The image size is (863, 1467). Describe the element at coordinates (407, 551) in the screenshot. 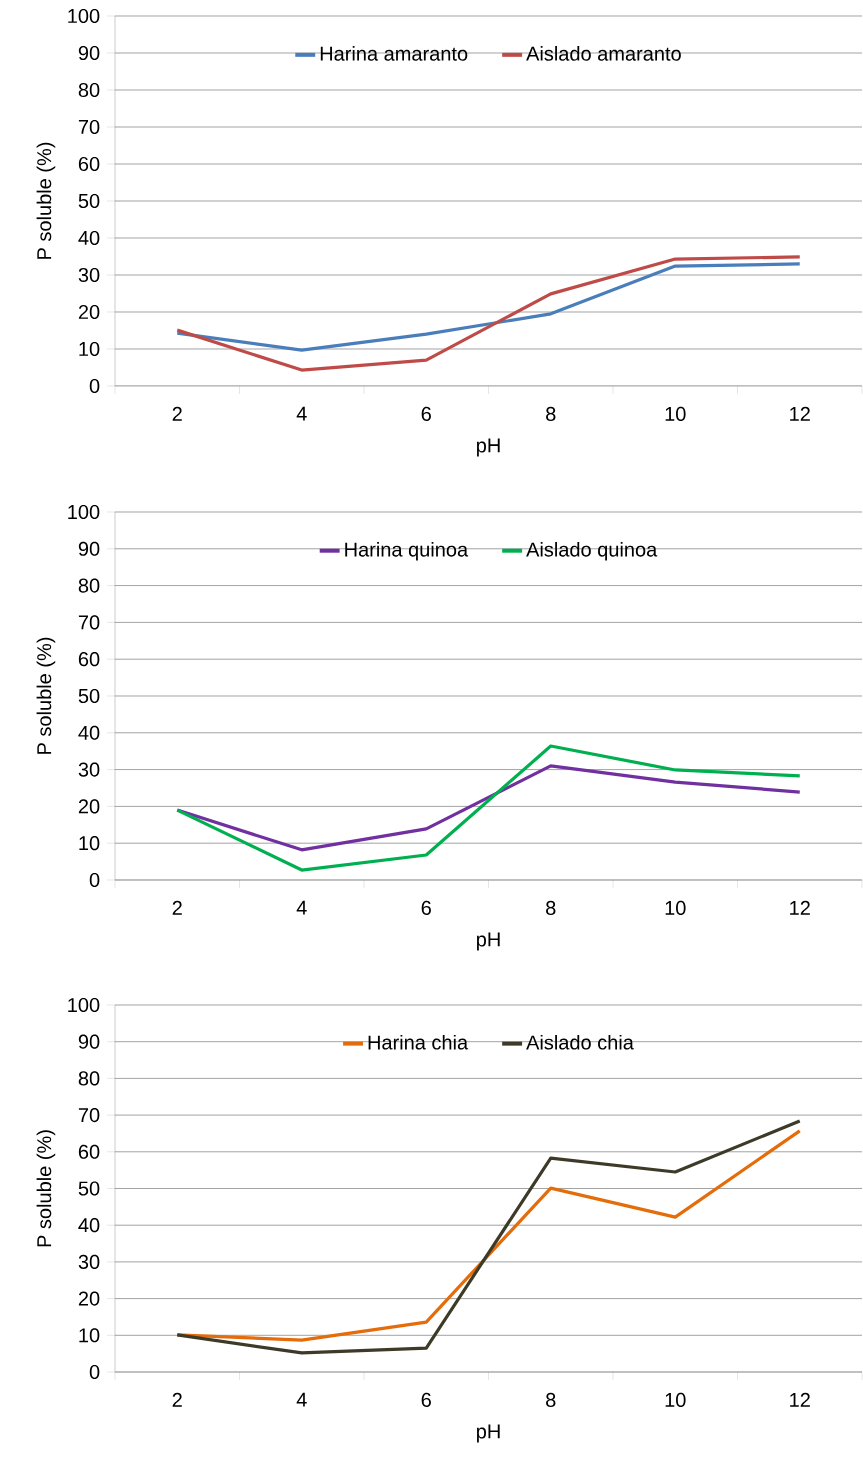

I see `legend-label: Harina quinoa` at that location.